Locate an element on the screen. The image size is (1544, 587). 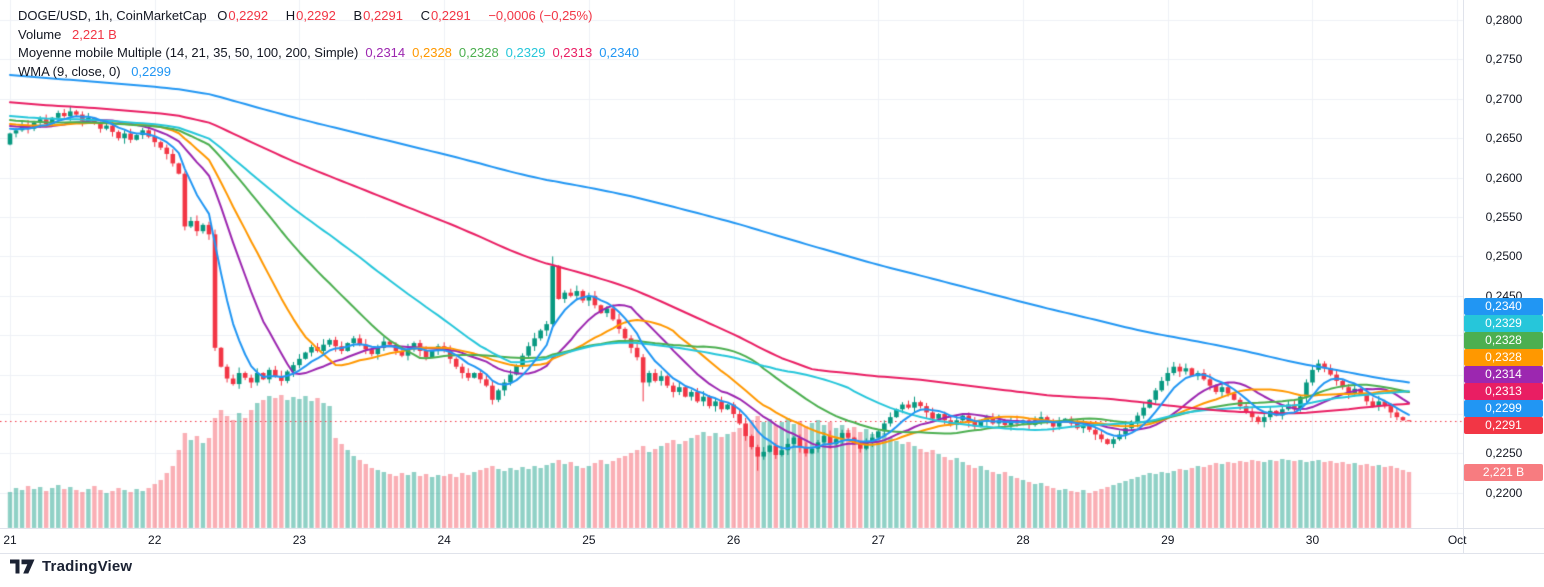
price-tick-label: 0,2550 is located at coordinates (1504, 217).